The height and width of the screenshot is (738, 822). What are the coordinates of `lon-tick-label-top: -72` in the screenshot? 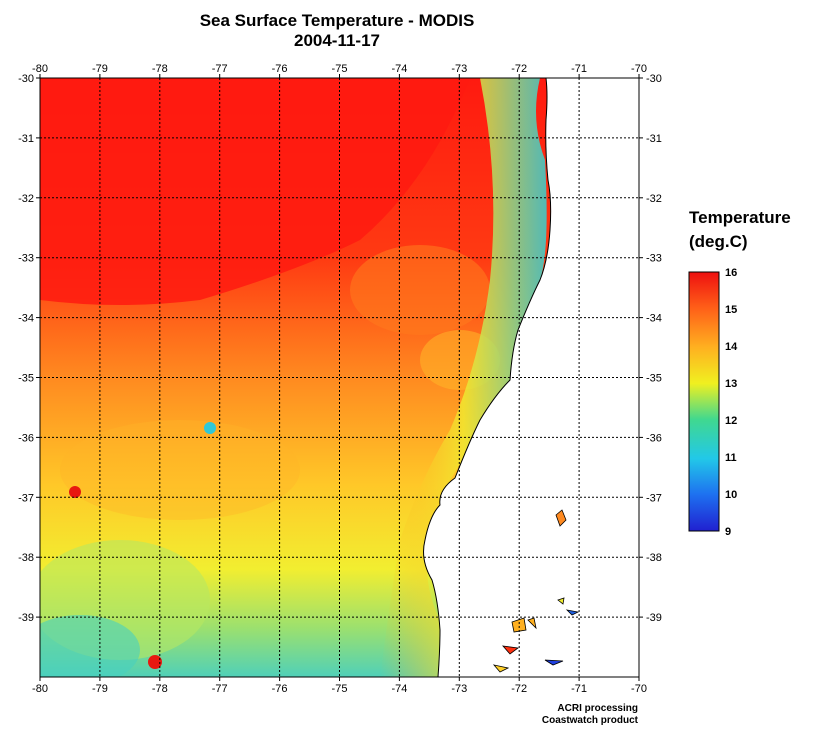 It's located at (519, 69).